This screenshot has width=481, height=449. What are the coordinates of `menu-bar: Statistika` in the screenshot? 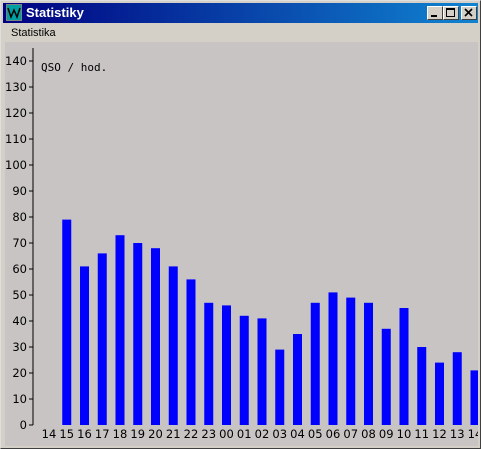 It's located at (240, 33).